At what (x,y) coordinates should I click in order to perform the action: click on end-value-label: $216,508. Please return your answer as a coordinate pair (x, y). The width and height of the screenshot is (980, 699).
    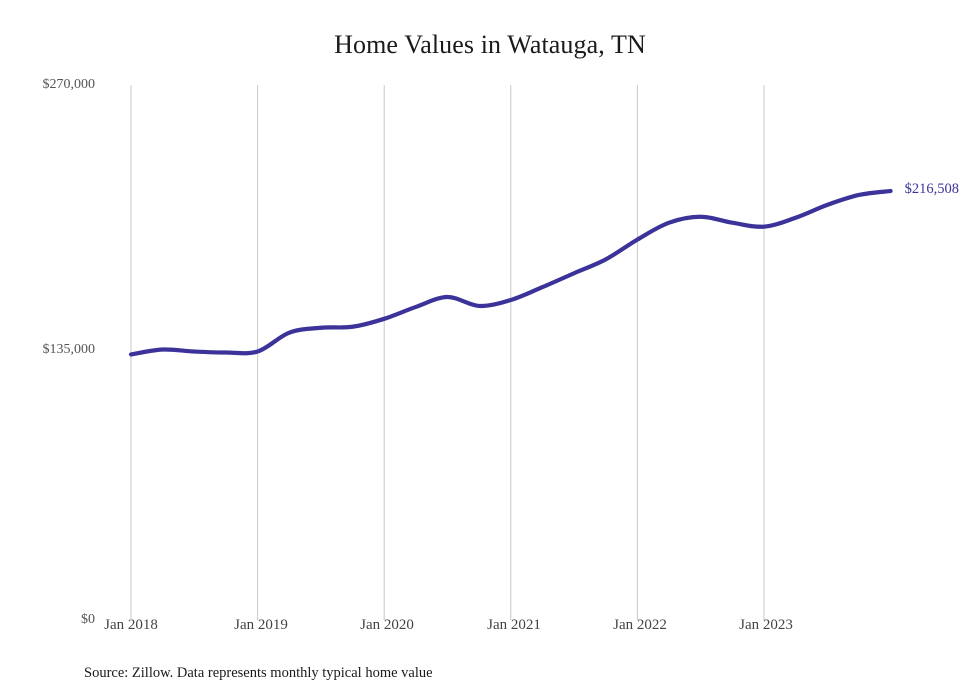
    Looking at the image, I should click on (931, 188).